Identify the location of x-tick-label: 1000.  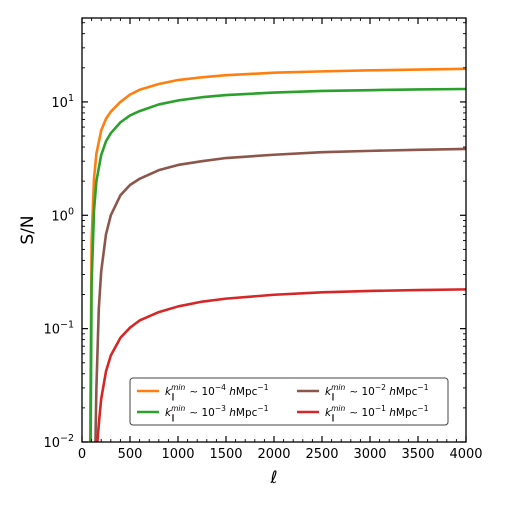
(177, 454).